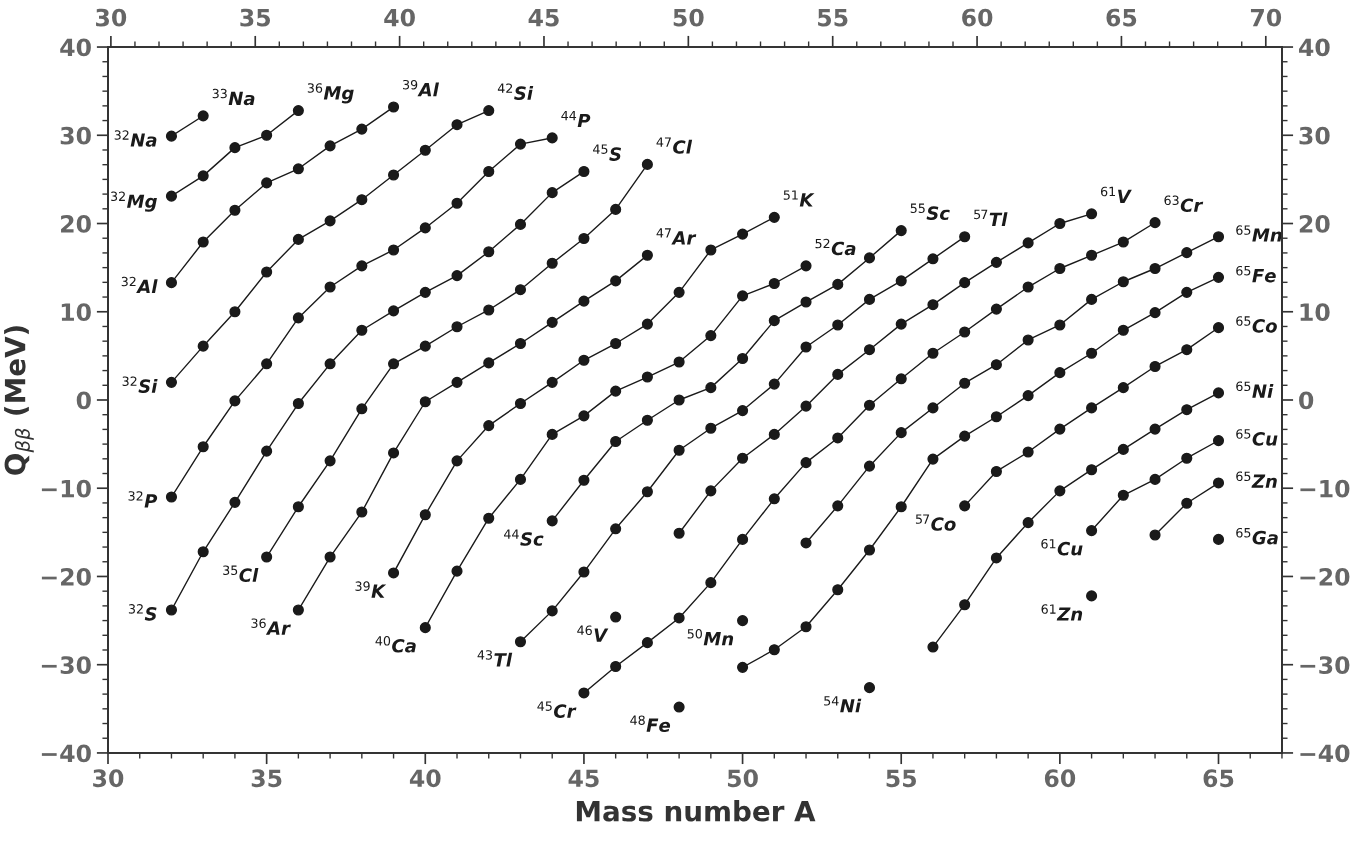 This screenshot has width=1350, height=846. I want to click on x2-tick-label: 40, so click(399, 17).